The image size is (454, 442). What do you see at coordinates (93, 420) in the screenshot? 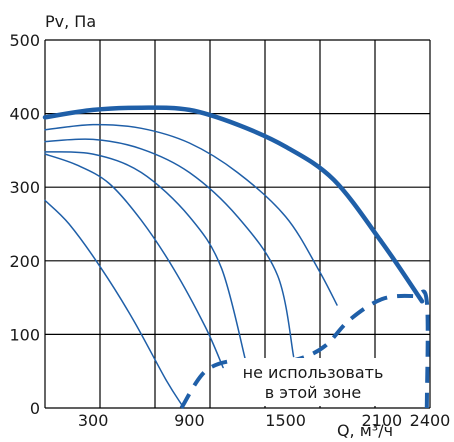
I see `x-tick-label: 300` at bounding box center [93, 420].